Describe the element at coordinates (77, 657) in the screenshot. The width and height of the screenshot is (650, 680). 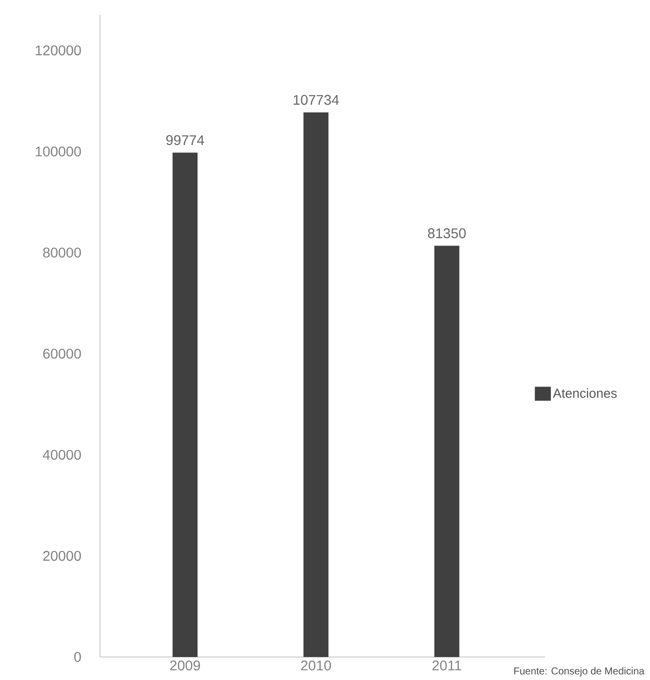
I see `y-tick-label: 0` at that location.